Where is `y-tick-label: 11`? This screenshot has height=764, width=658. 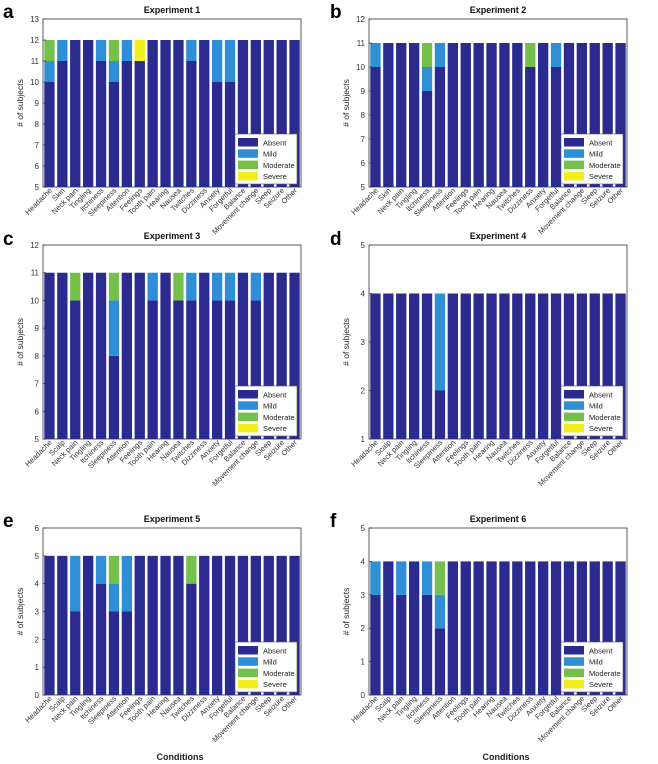 y-tick-label: 11 is located at coordinates (35, 273).